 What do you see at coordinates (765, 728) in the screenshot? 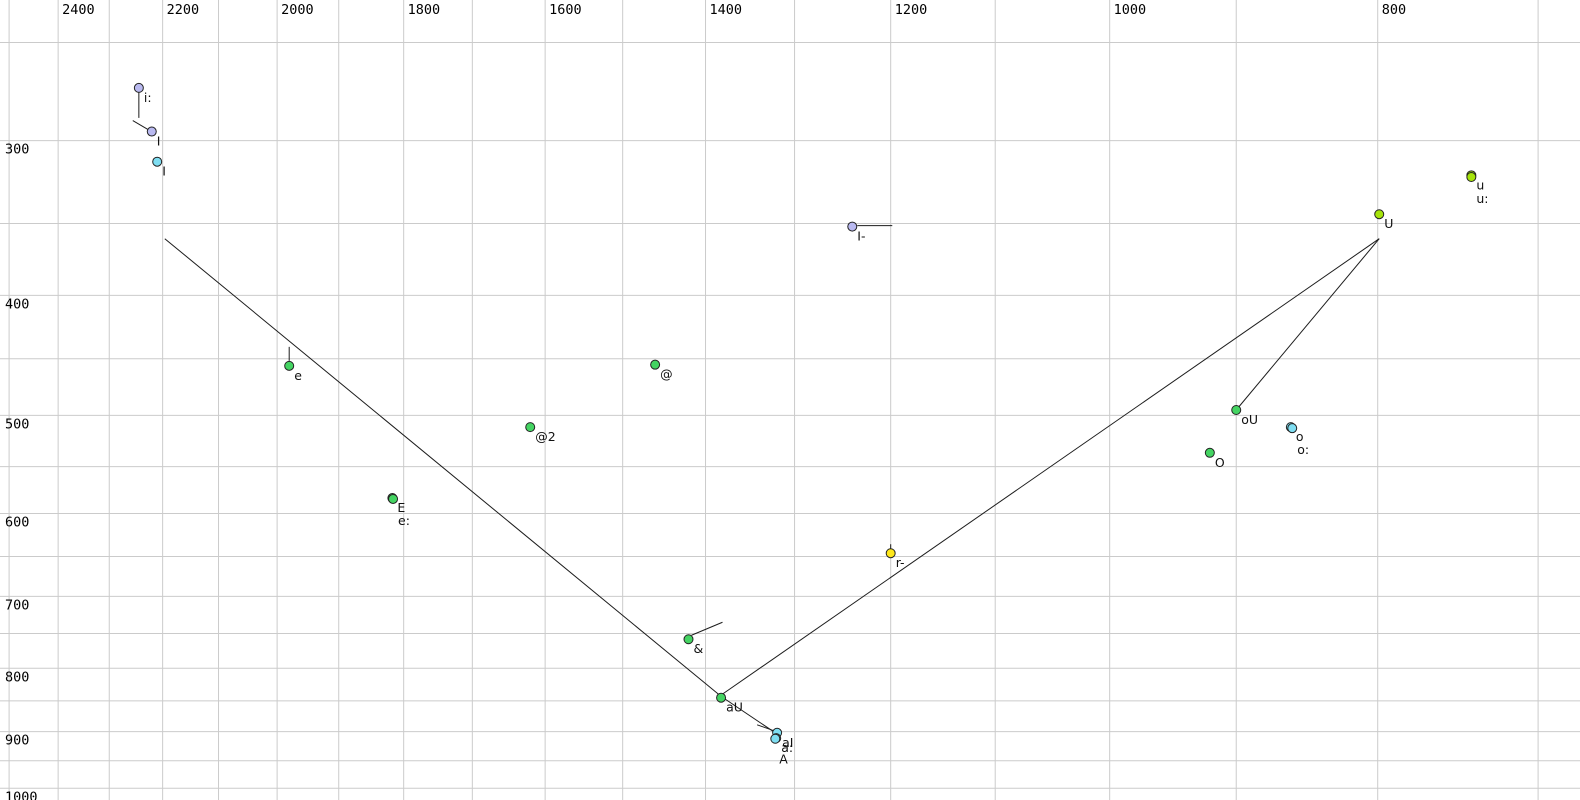
I see `vowel-tail-aI` at bounding box center [765, 728].